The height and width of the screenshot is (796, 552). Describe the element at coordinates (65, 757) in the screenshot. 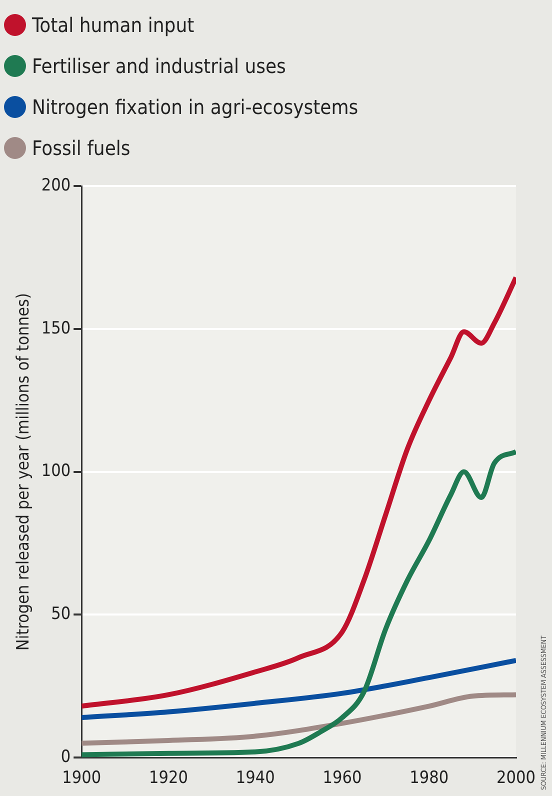

I see `y-tick-label: 0` at that location.